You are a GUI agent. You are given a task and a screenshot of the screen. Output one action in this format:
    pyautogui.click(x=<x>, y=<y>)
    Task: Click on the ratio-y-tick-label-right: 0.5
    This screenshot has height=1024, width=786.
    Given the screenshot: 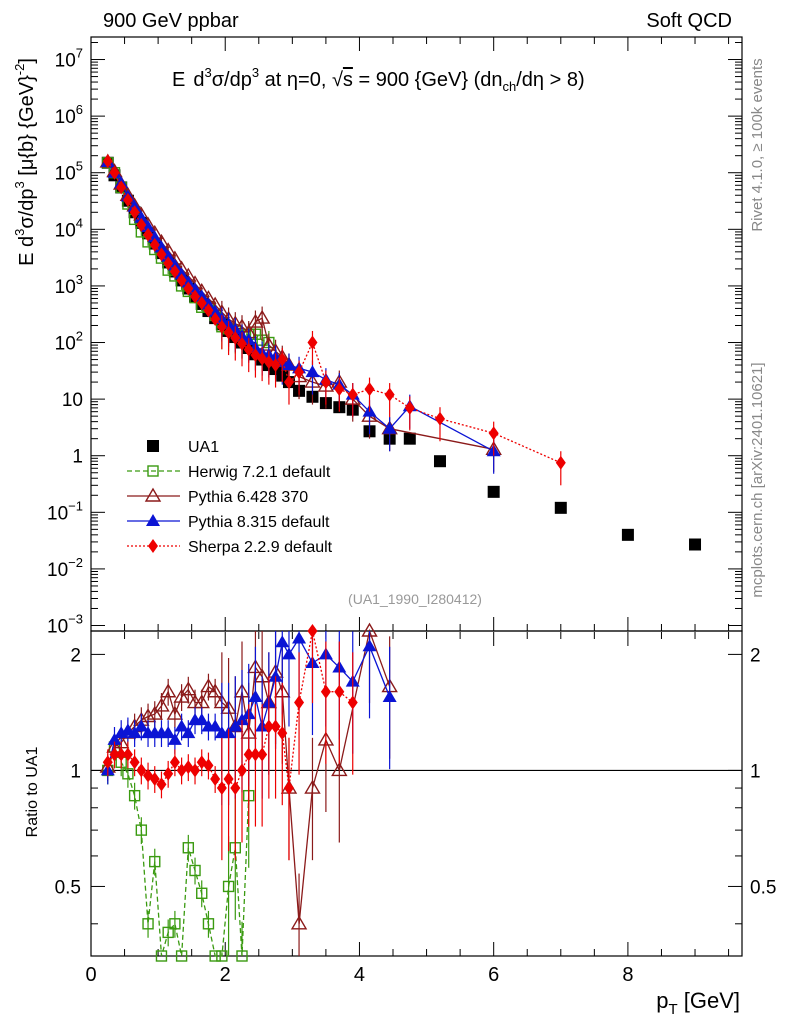 What is the action you would take?
    pyautogui.click(x=763, y=887)
    